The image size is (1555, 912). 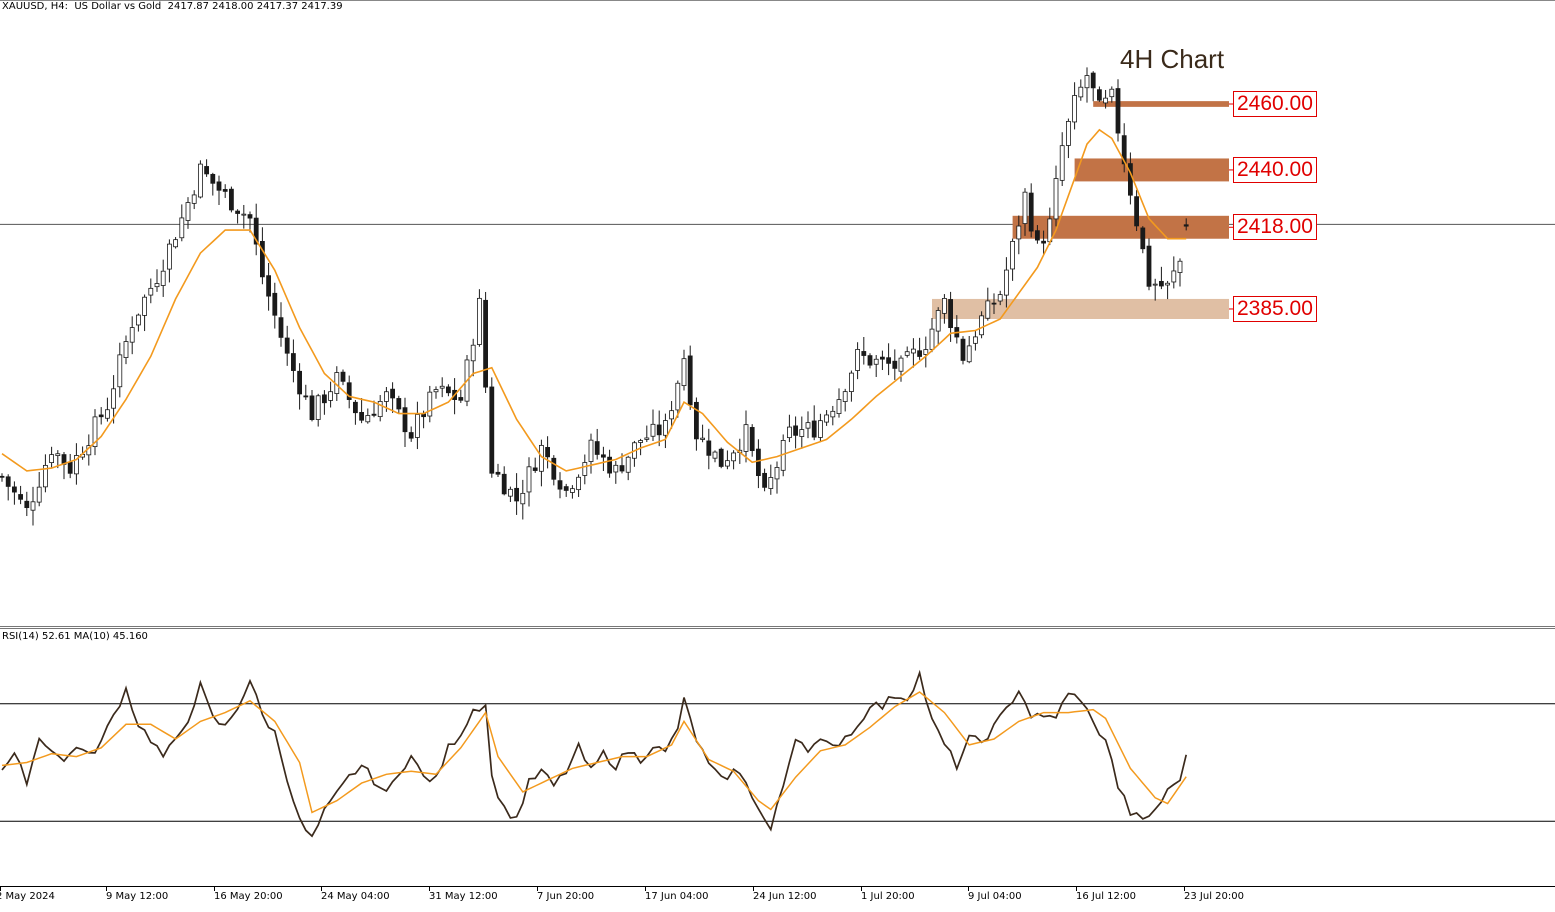 What do you see at coordinates (75, 636) in the screenshot?
I see `rsi-header: RSI(14) 52.61 MA(10) 45.160` at bounding box center [75, 636].